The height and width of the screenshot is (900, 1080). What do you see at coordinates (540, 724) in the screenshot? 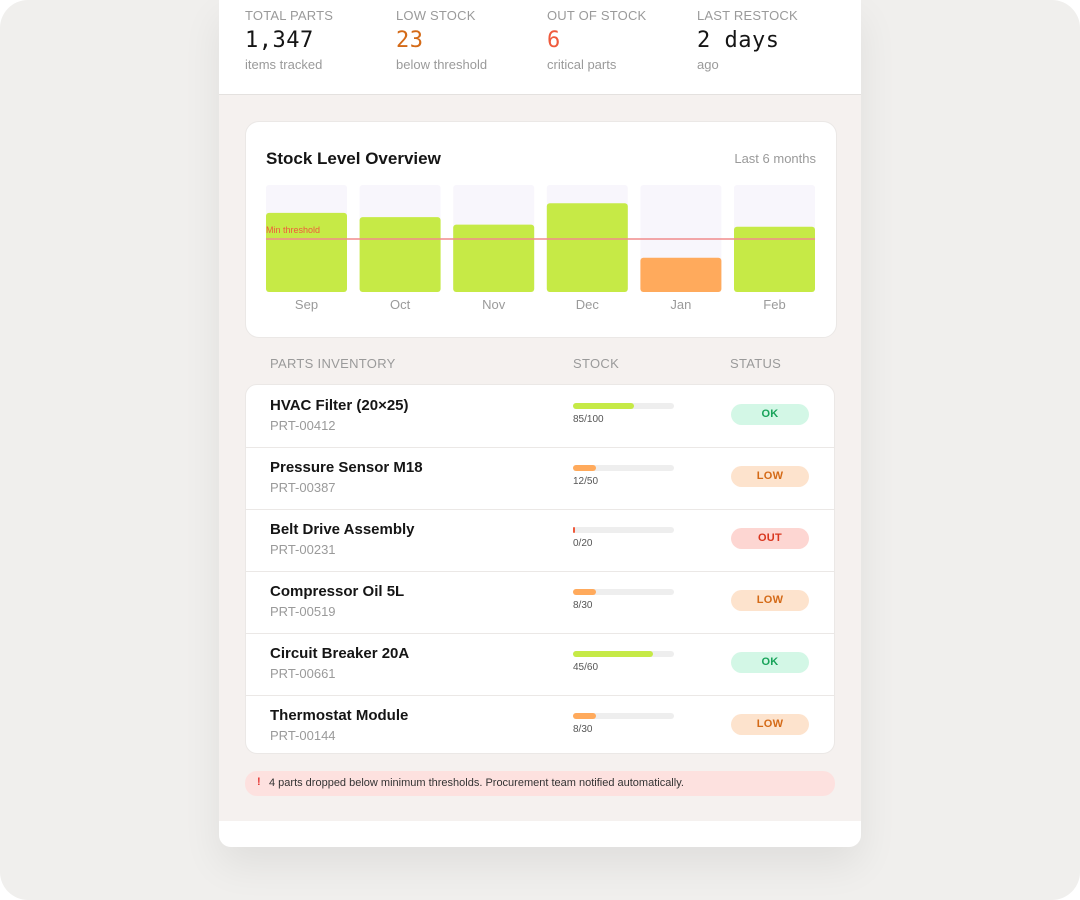
I see `table-row: Thermostat Module PRT-00144 8/30 LOW` at bounding box center [540, 724].